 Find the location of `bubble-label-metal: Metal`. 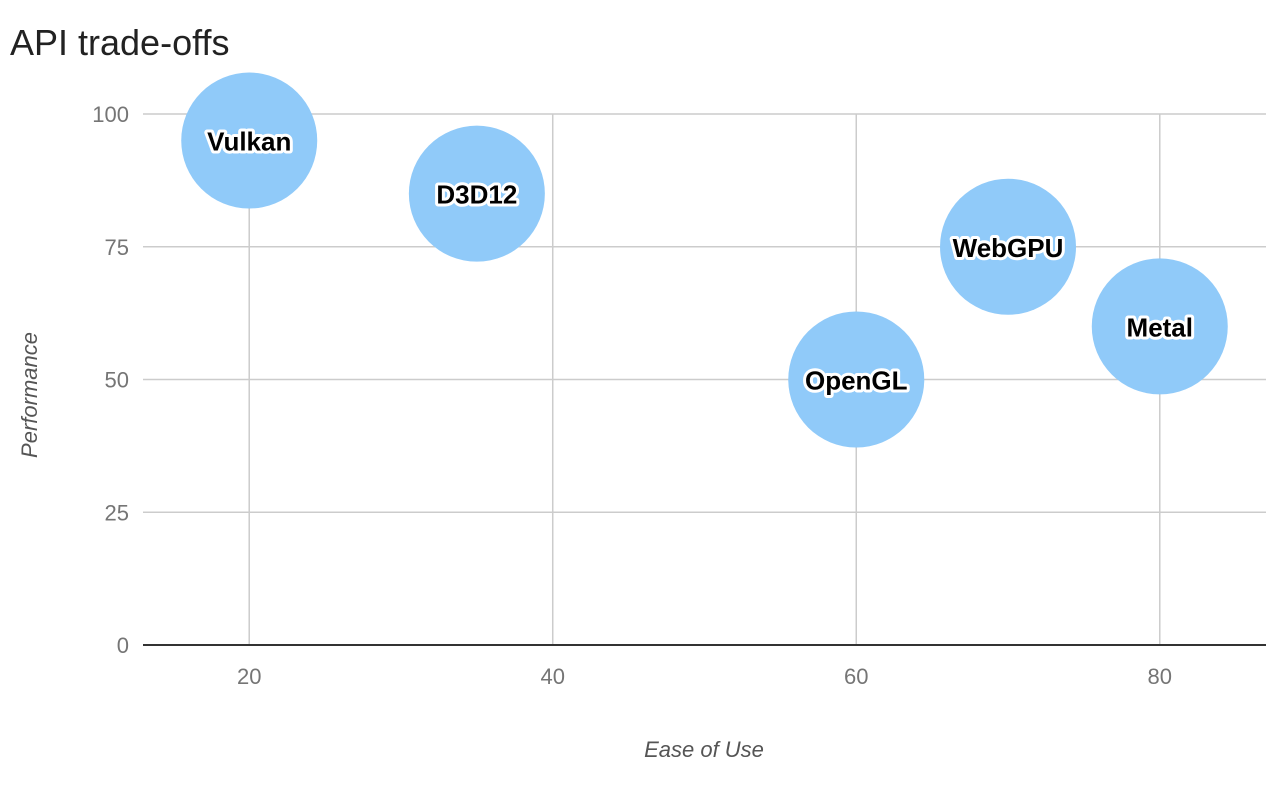

bubble-label-metal: Metal is located at coordinates (1160, 327).